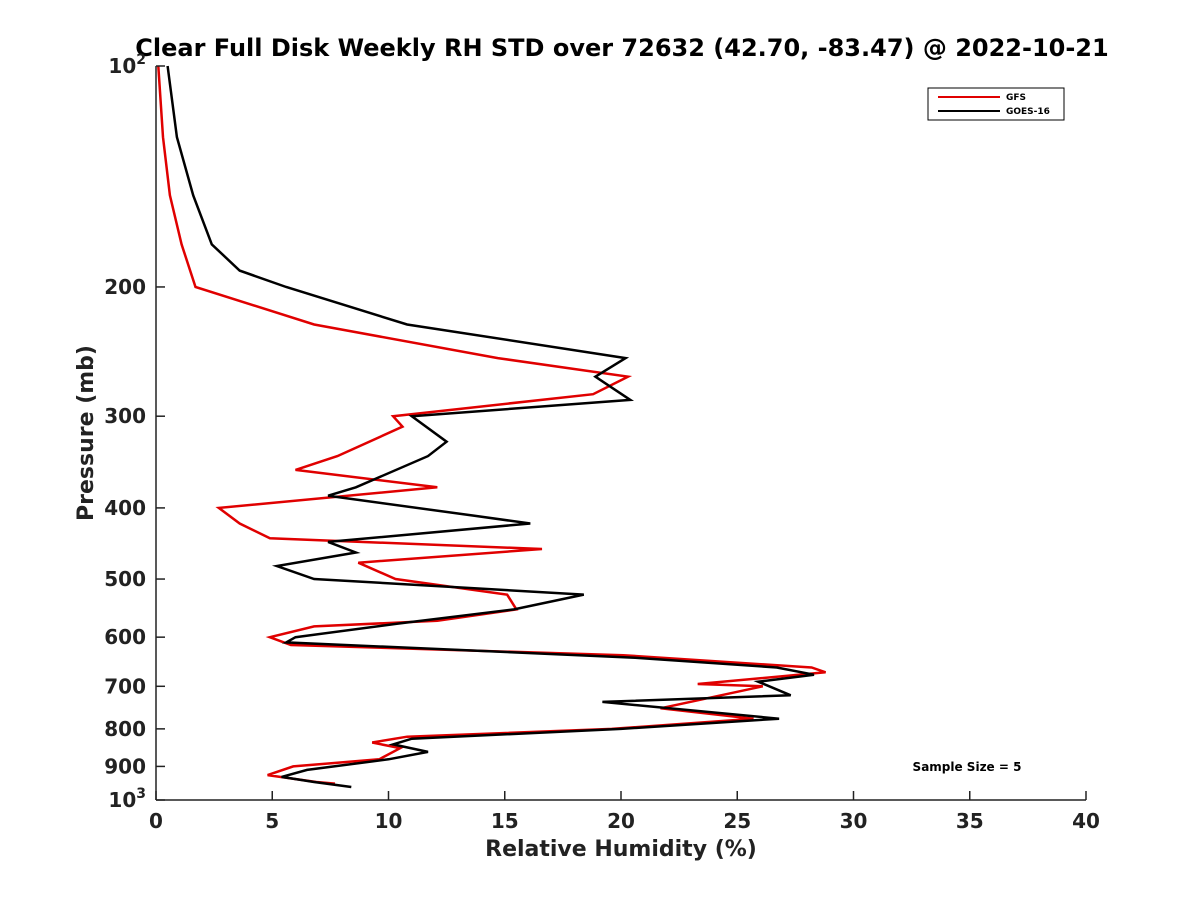  I want to click on y-tick-label-700: 700, so click(125, 686).